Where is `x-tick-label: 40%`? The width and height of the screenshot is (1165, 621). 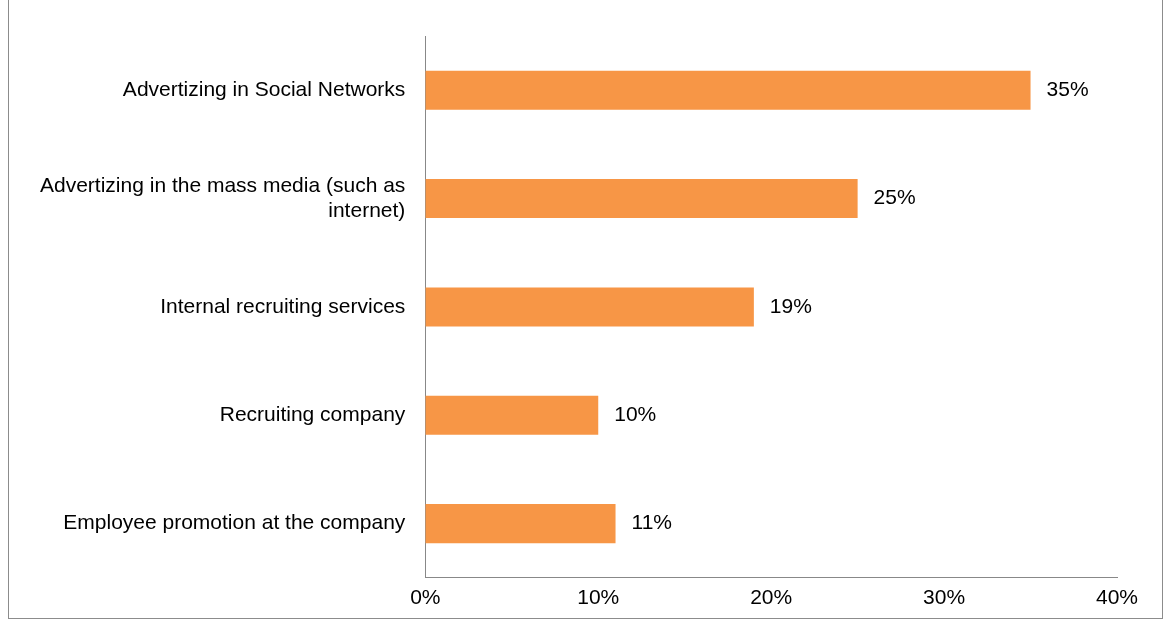
x-tick-label: 40% is located at coordinates (1117, 597).